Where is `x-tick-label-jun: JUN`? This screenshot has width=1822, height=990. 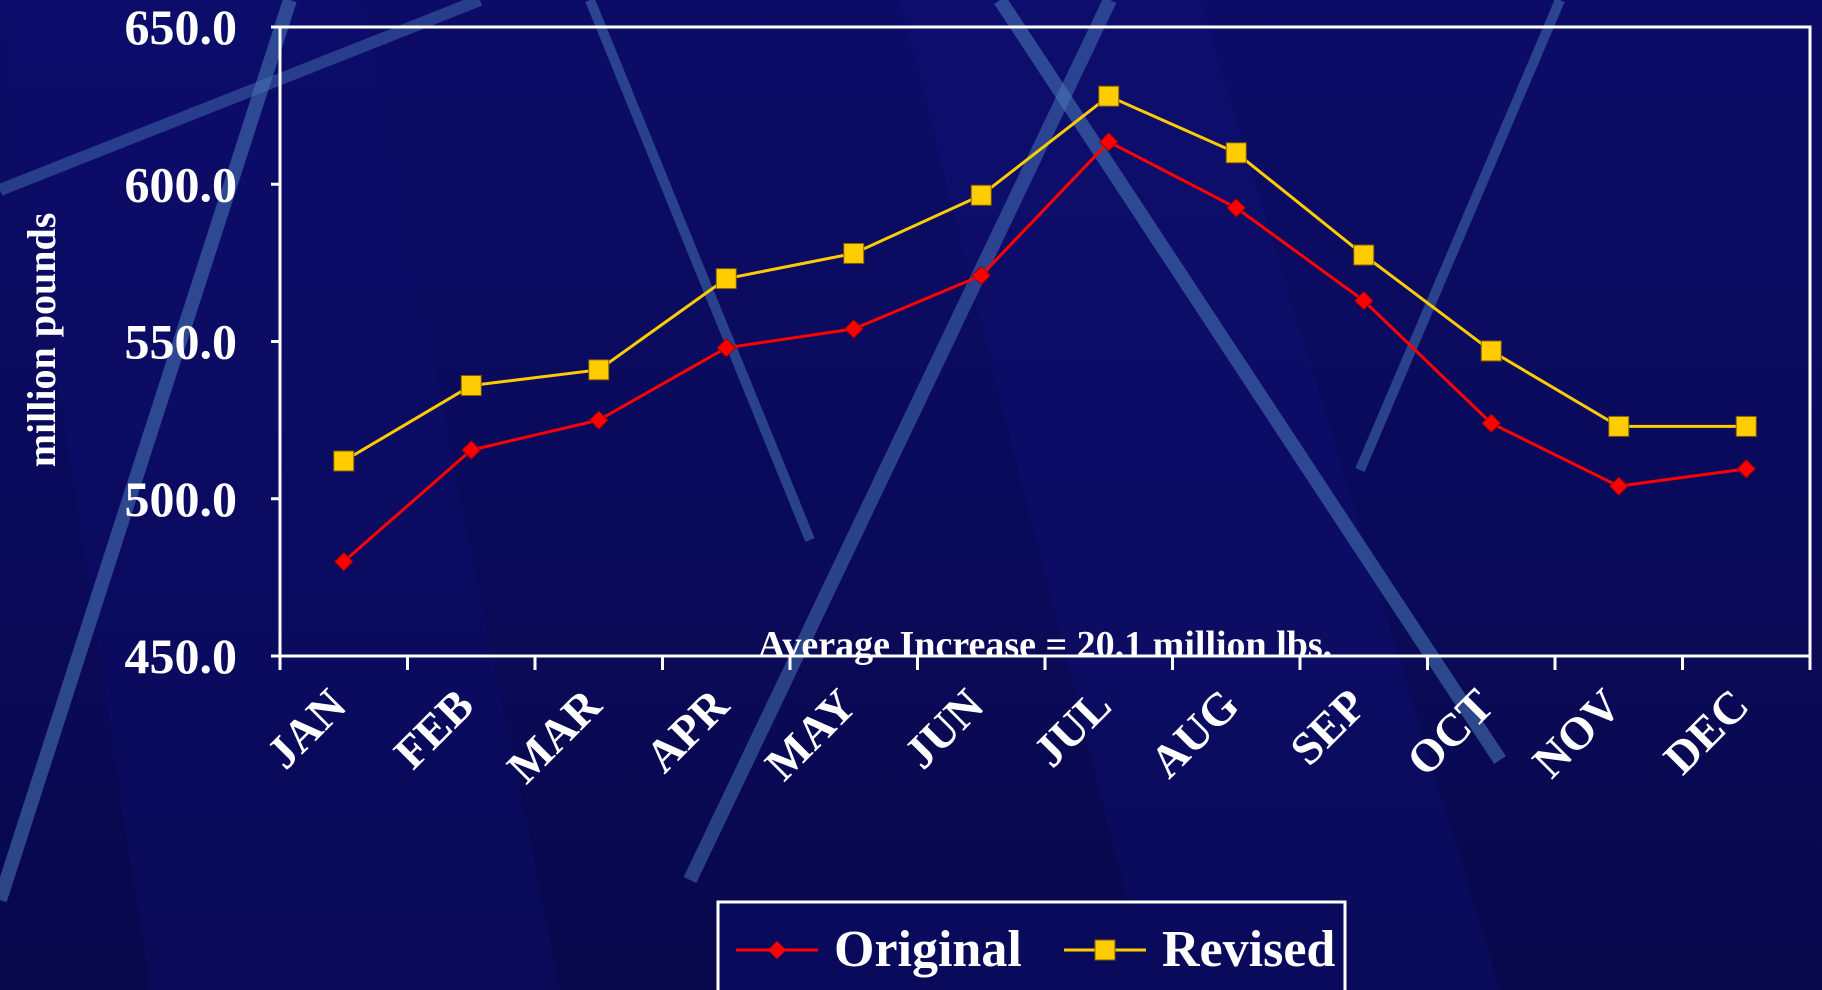 x-tick-label-jun: JUN is located at coordinates (943, 728).